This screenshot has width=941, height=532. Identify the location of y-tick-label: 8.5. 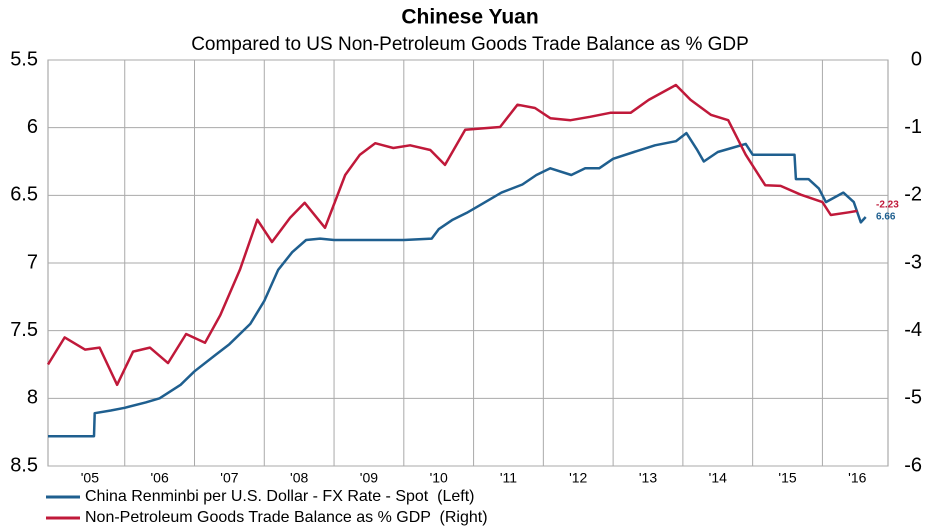
(24, 465).